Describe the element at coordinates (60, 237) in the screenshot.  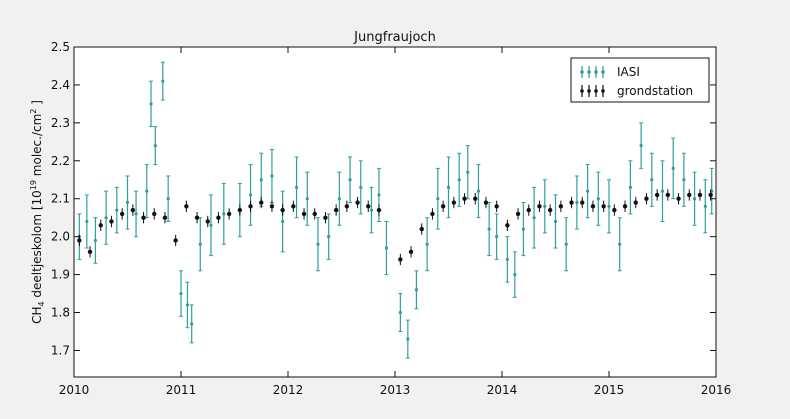
I see `y-tick-label: 2.0` at that location.